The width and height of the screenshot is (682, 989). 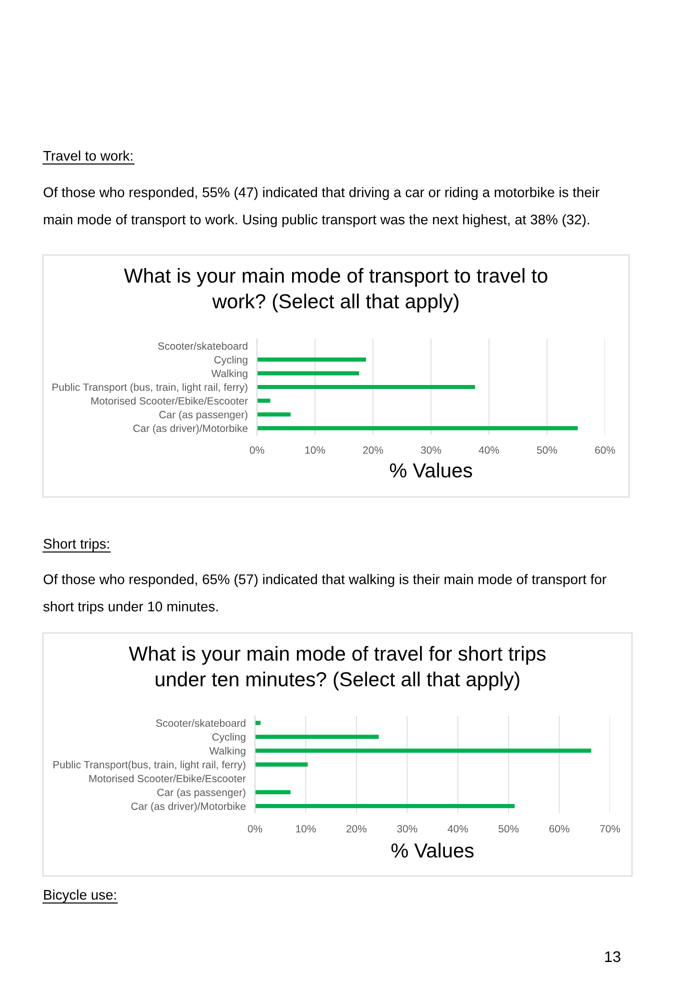 I want to click on y-tick-label: Public Transport (bus, train, light rail, ferry), so click(x=150, y=388).